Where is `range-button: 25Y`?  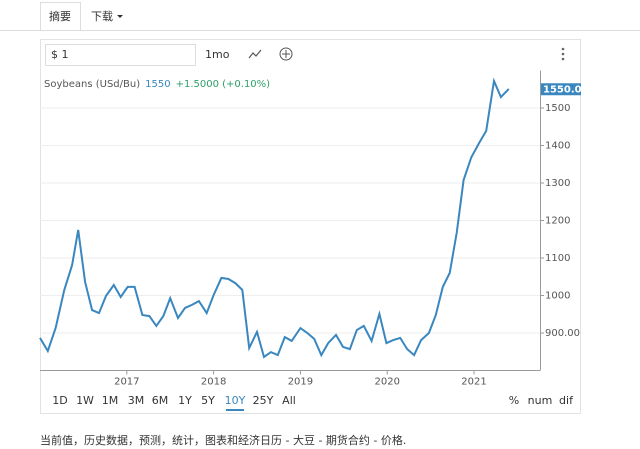 range-button: 25Y is located at coordinates (263, 400).